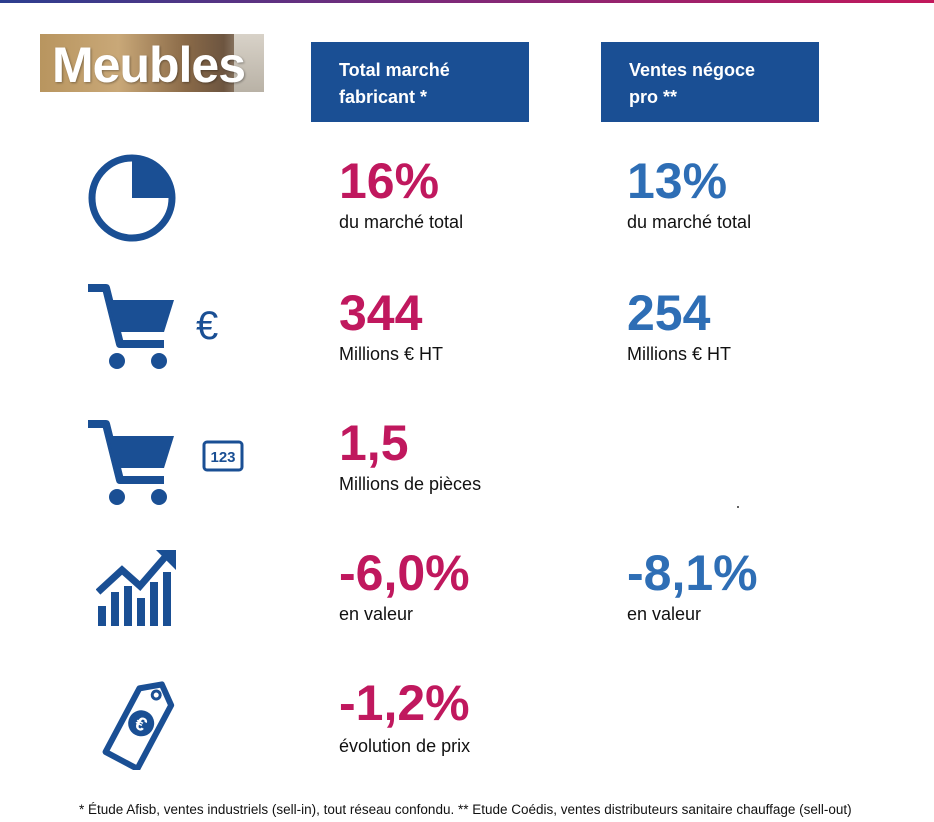 Image resolution: width=934 pixels, height=822 pixels. What do you see at coordinates (710, 82) in the screenshot?
I see `column-header-ventes-negoce: Ventes négoce pro **` at bounding box center [710, 82].